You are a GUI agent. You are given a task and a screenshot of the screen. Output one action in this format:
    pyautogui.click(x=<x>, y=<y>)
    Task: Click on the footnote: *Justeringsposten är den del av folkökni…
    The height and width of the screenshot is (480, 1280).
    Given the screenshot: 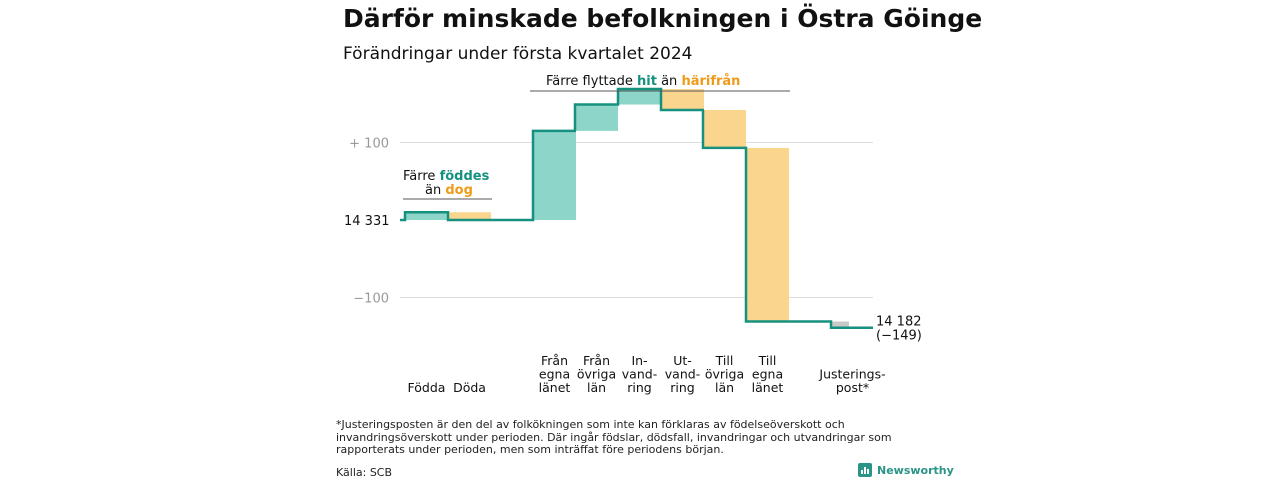 What is the action you would take?
    pyautogui.click(x=614, y=437)
    